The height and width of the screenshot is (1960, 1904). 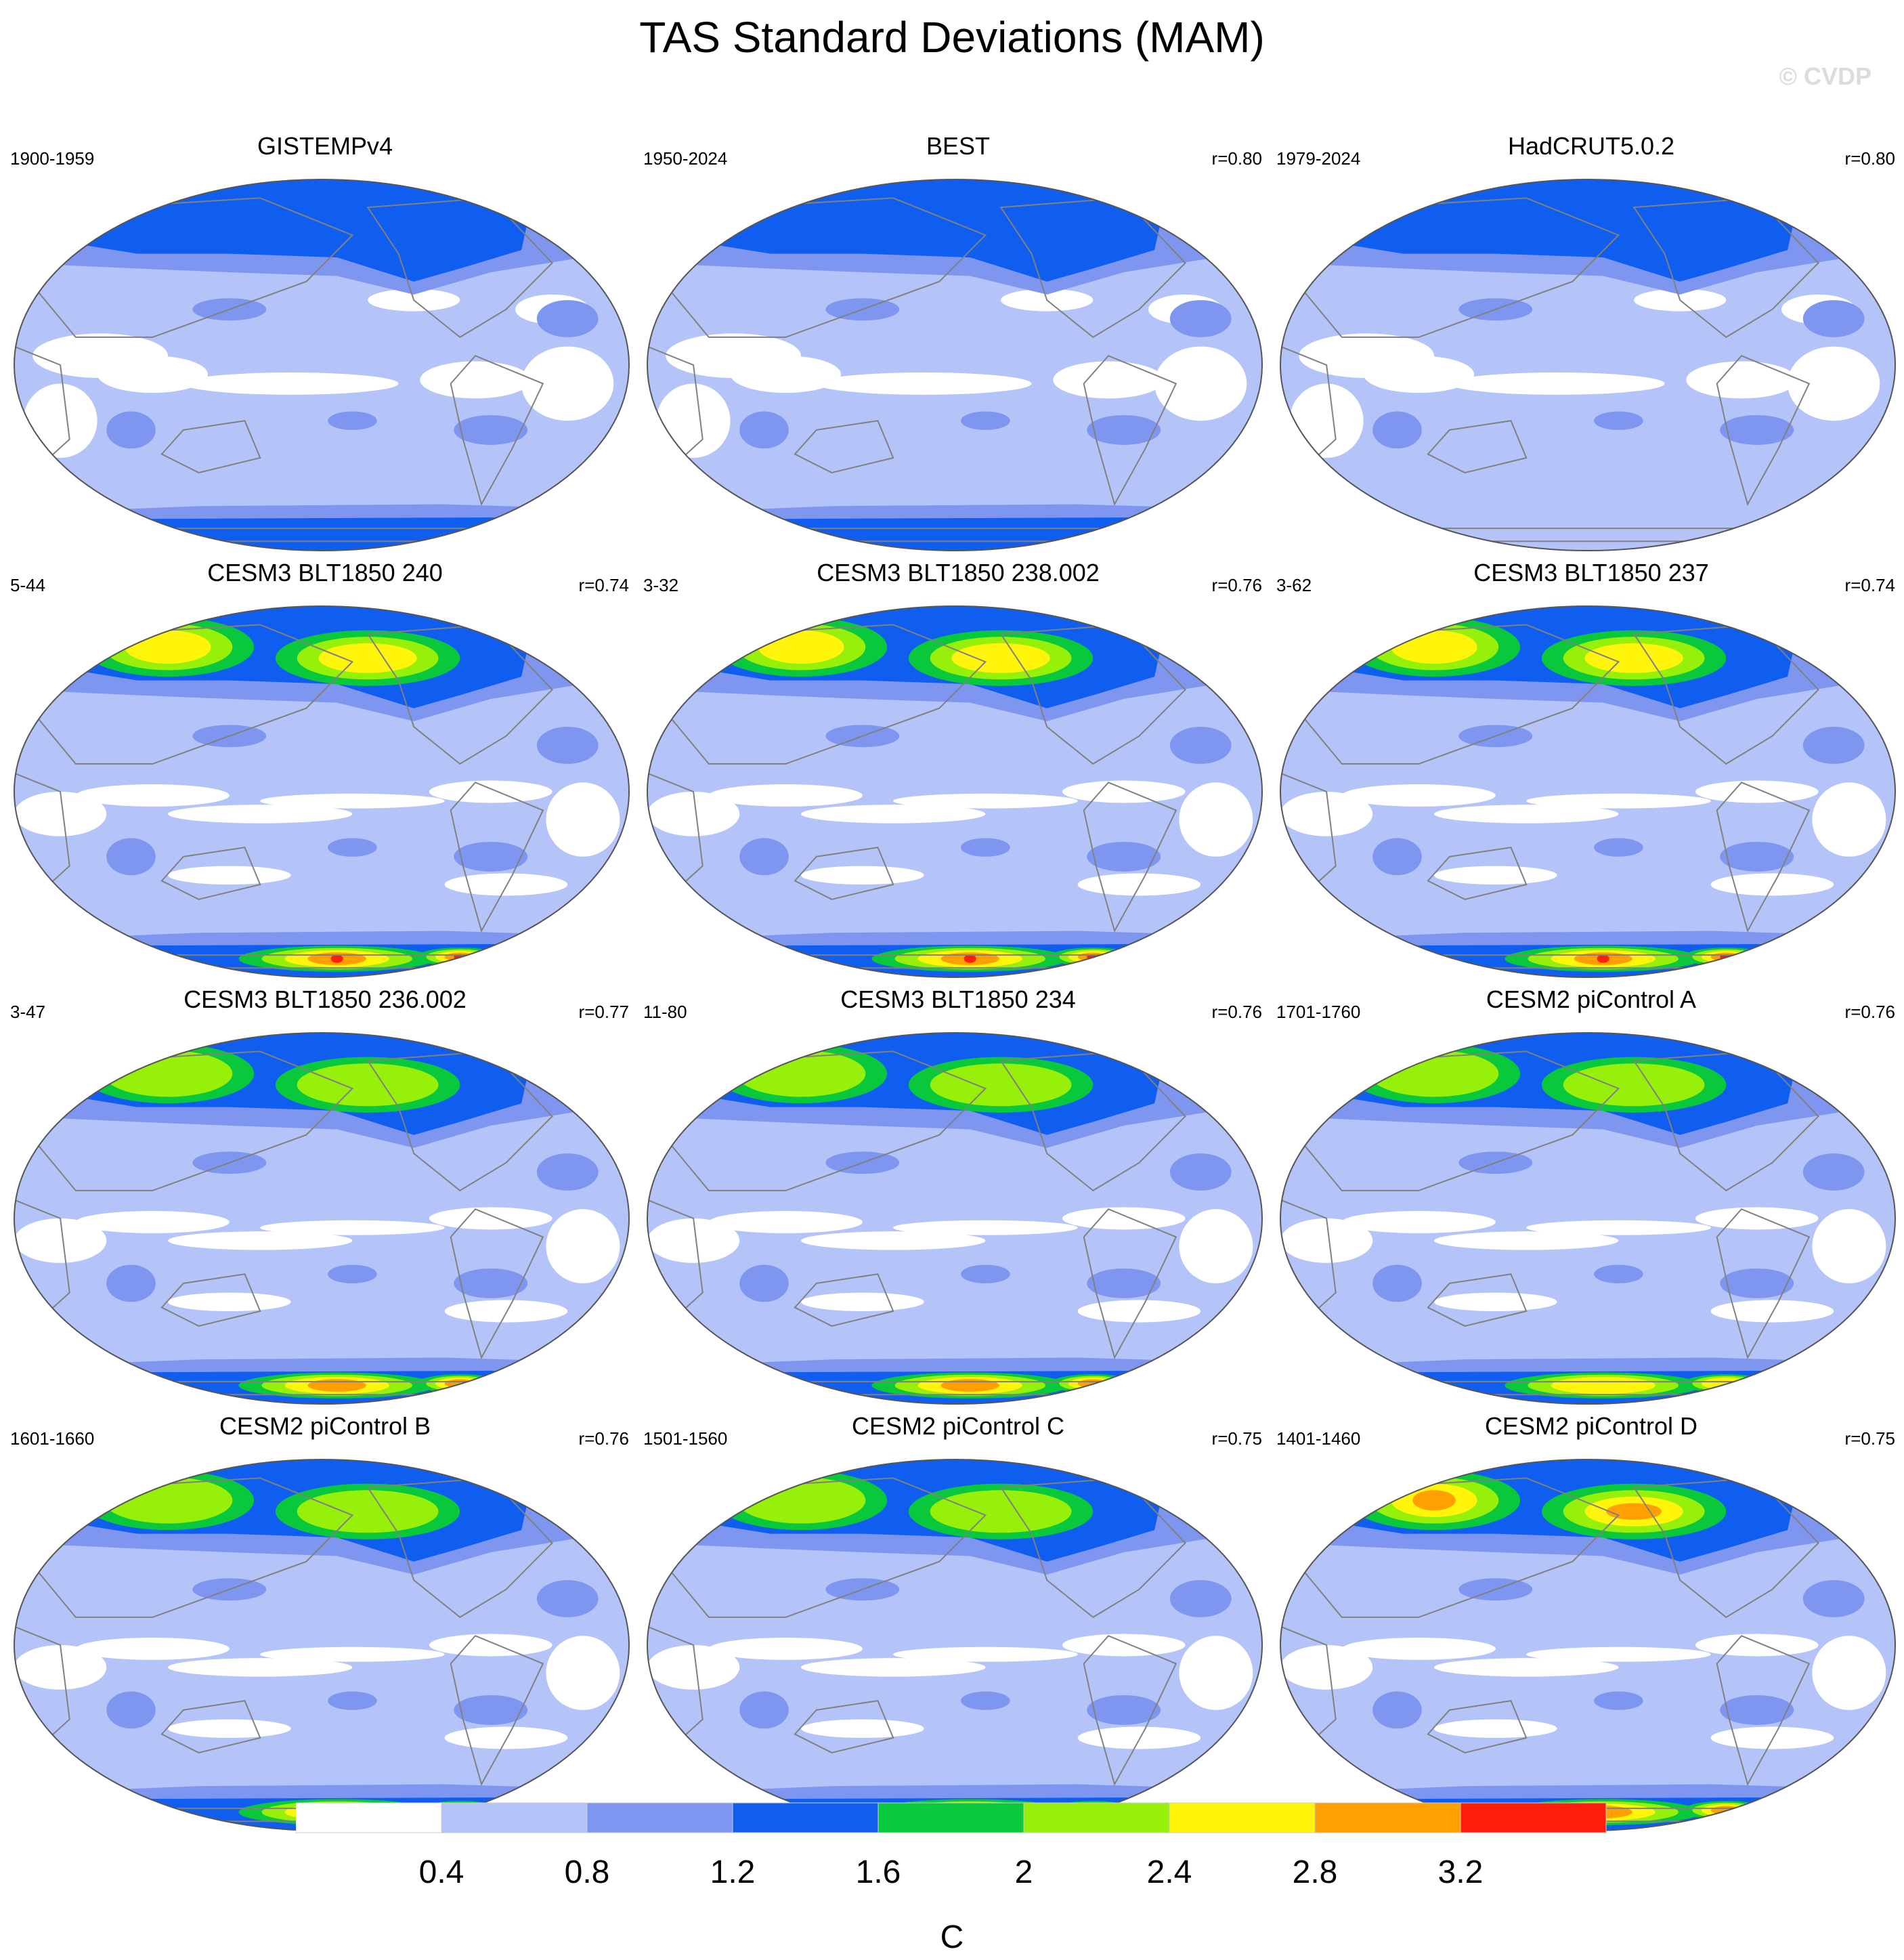 I want to click on panel-title: CESM3 BLT1850 240, so click(x=325, y=573).